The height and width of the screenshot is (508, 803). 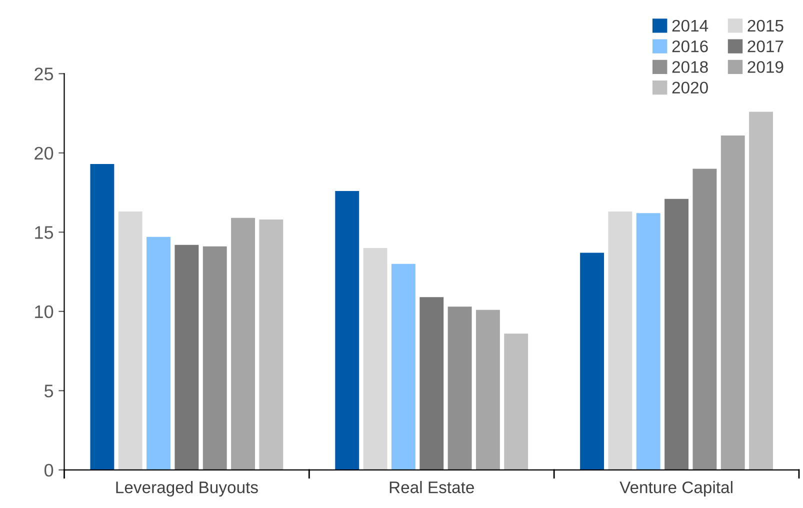 What do you see at coordinates (432, 487) in the screenshot?
I see `x-tick-label: Real Estate` at bounding box center [432, 487].